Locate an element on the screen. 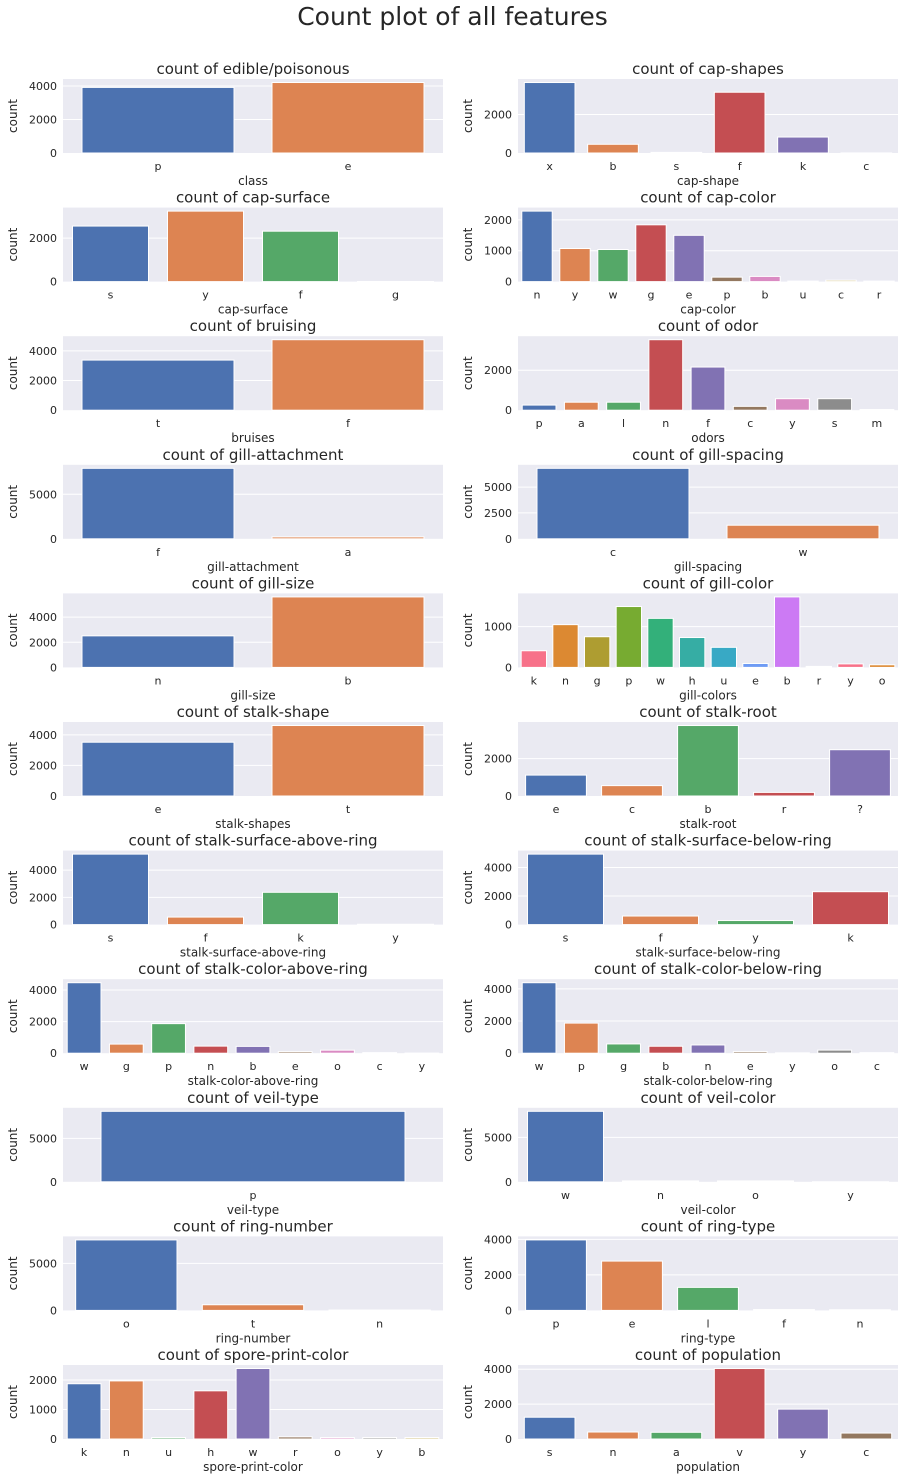 Image resolution: width=905 pixels, height=1481 pixels. bar-c is located at coordinates (632, 791).